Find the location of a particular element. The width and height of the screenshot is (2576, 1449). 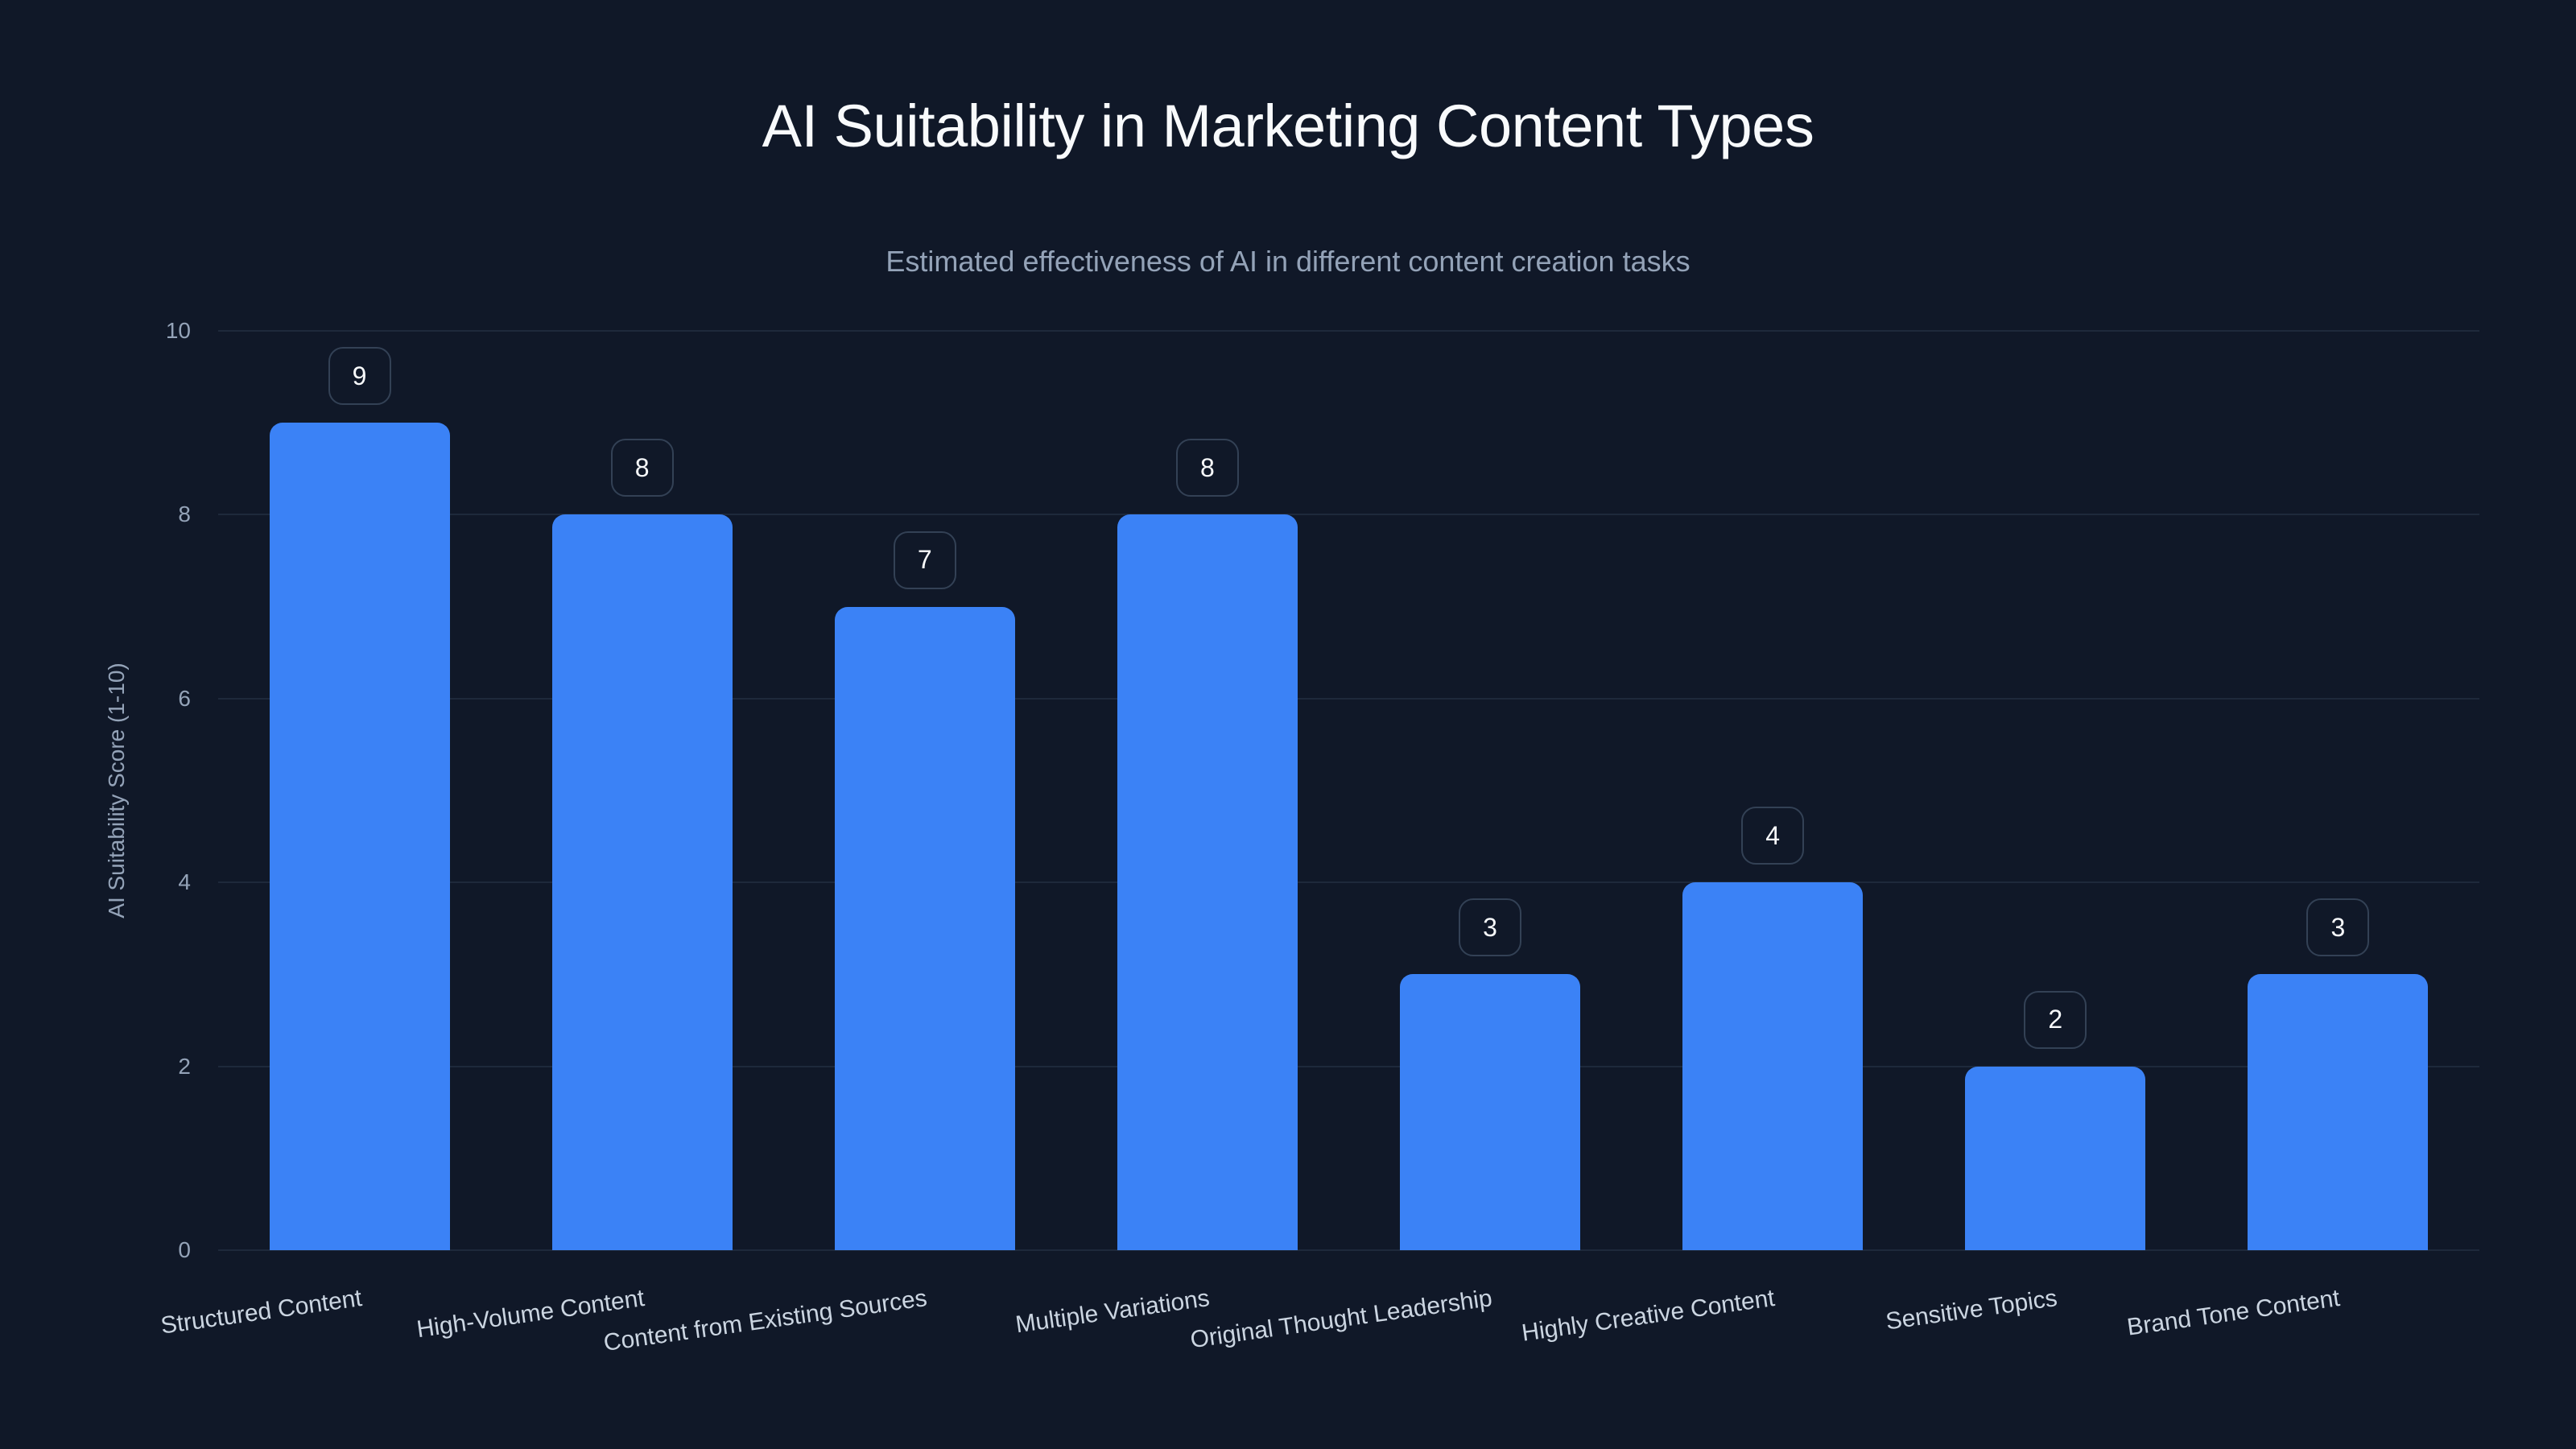

y-tick-label: 2 is located at coordinates (184, 1066).